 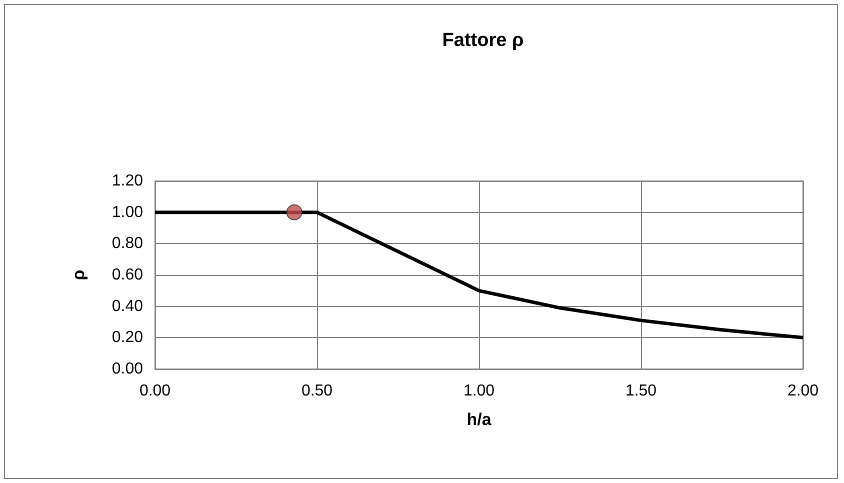 What do you see at coordinates (128, 306) in the screenshot?
I see `y-tick-label: 0.40` at bounding box center [128, 306].